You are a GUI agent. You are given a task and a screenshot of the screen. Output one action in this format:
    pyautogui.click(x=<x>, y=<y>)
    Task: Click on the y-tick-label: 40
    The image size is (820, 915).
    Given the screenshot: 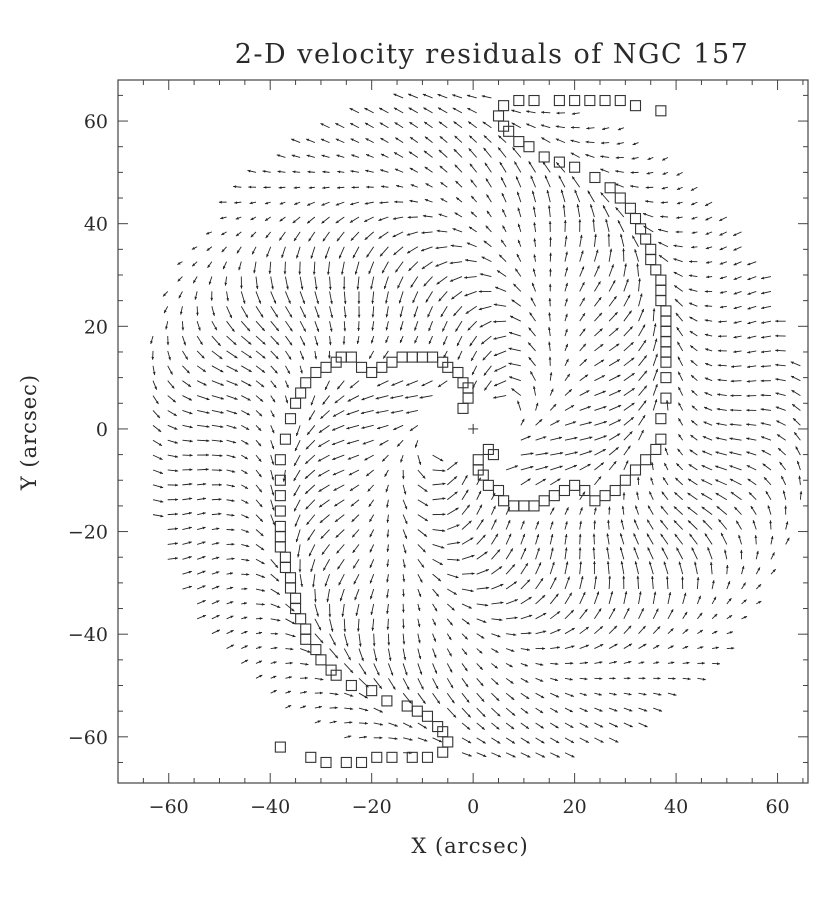 What is the action you would take?
    pyautogui.click(x=96, y=225)
    